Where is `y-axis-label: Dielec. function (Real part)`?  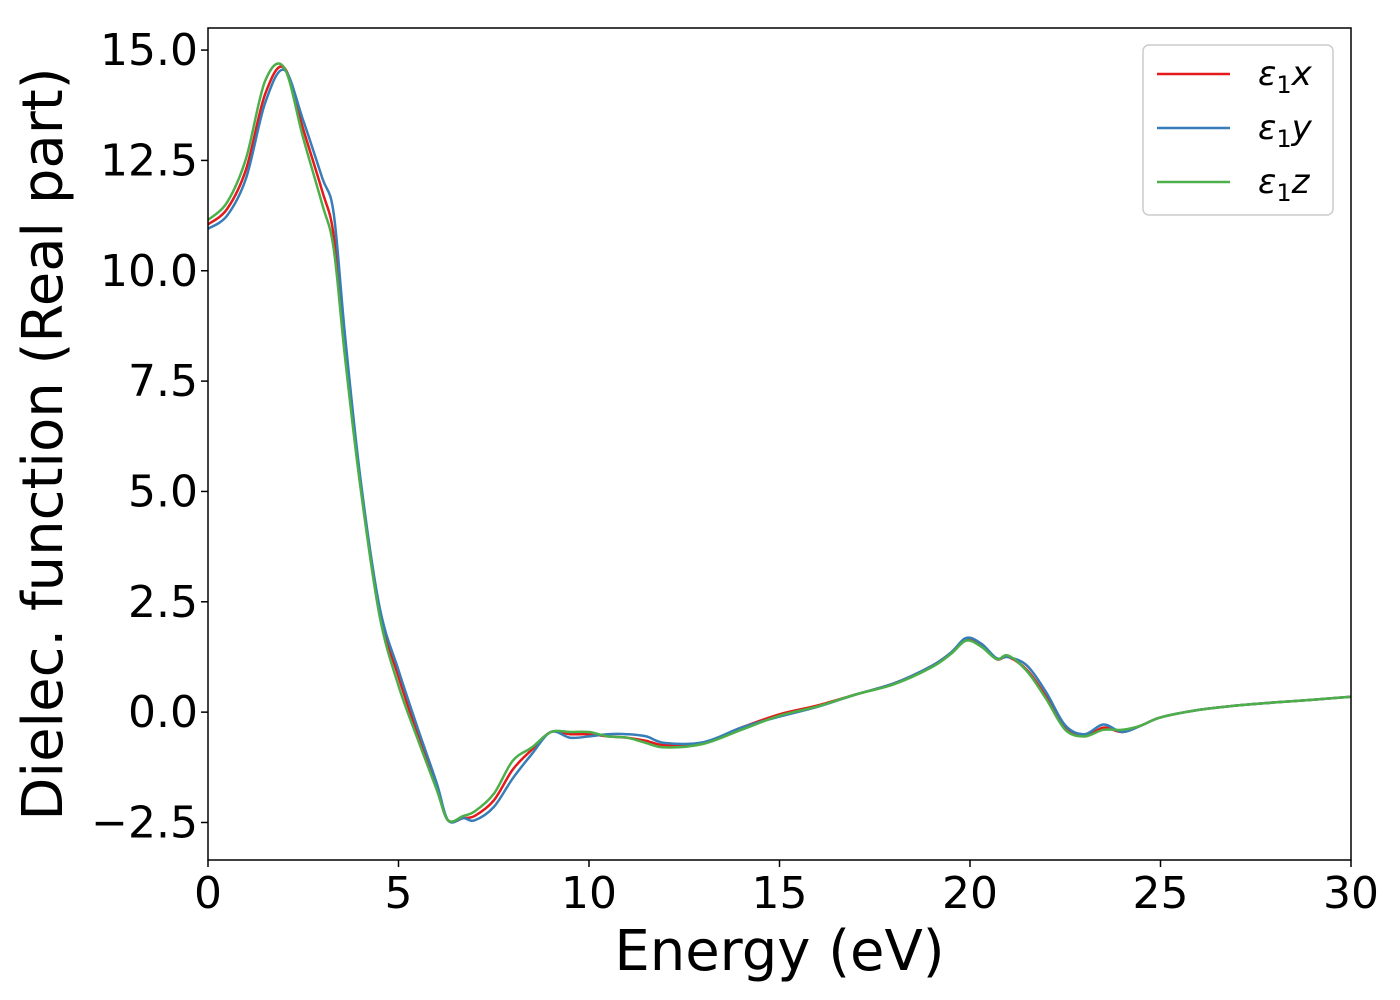 y-axis-label: Dielec. function (Real part) is located at coordinates (43, 443).